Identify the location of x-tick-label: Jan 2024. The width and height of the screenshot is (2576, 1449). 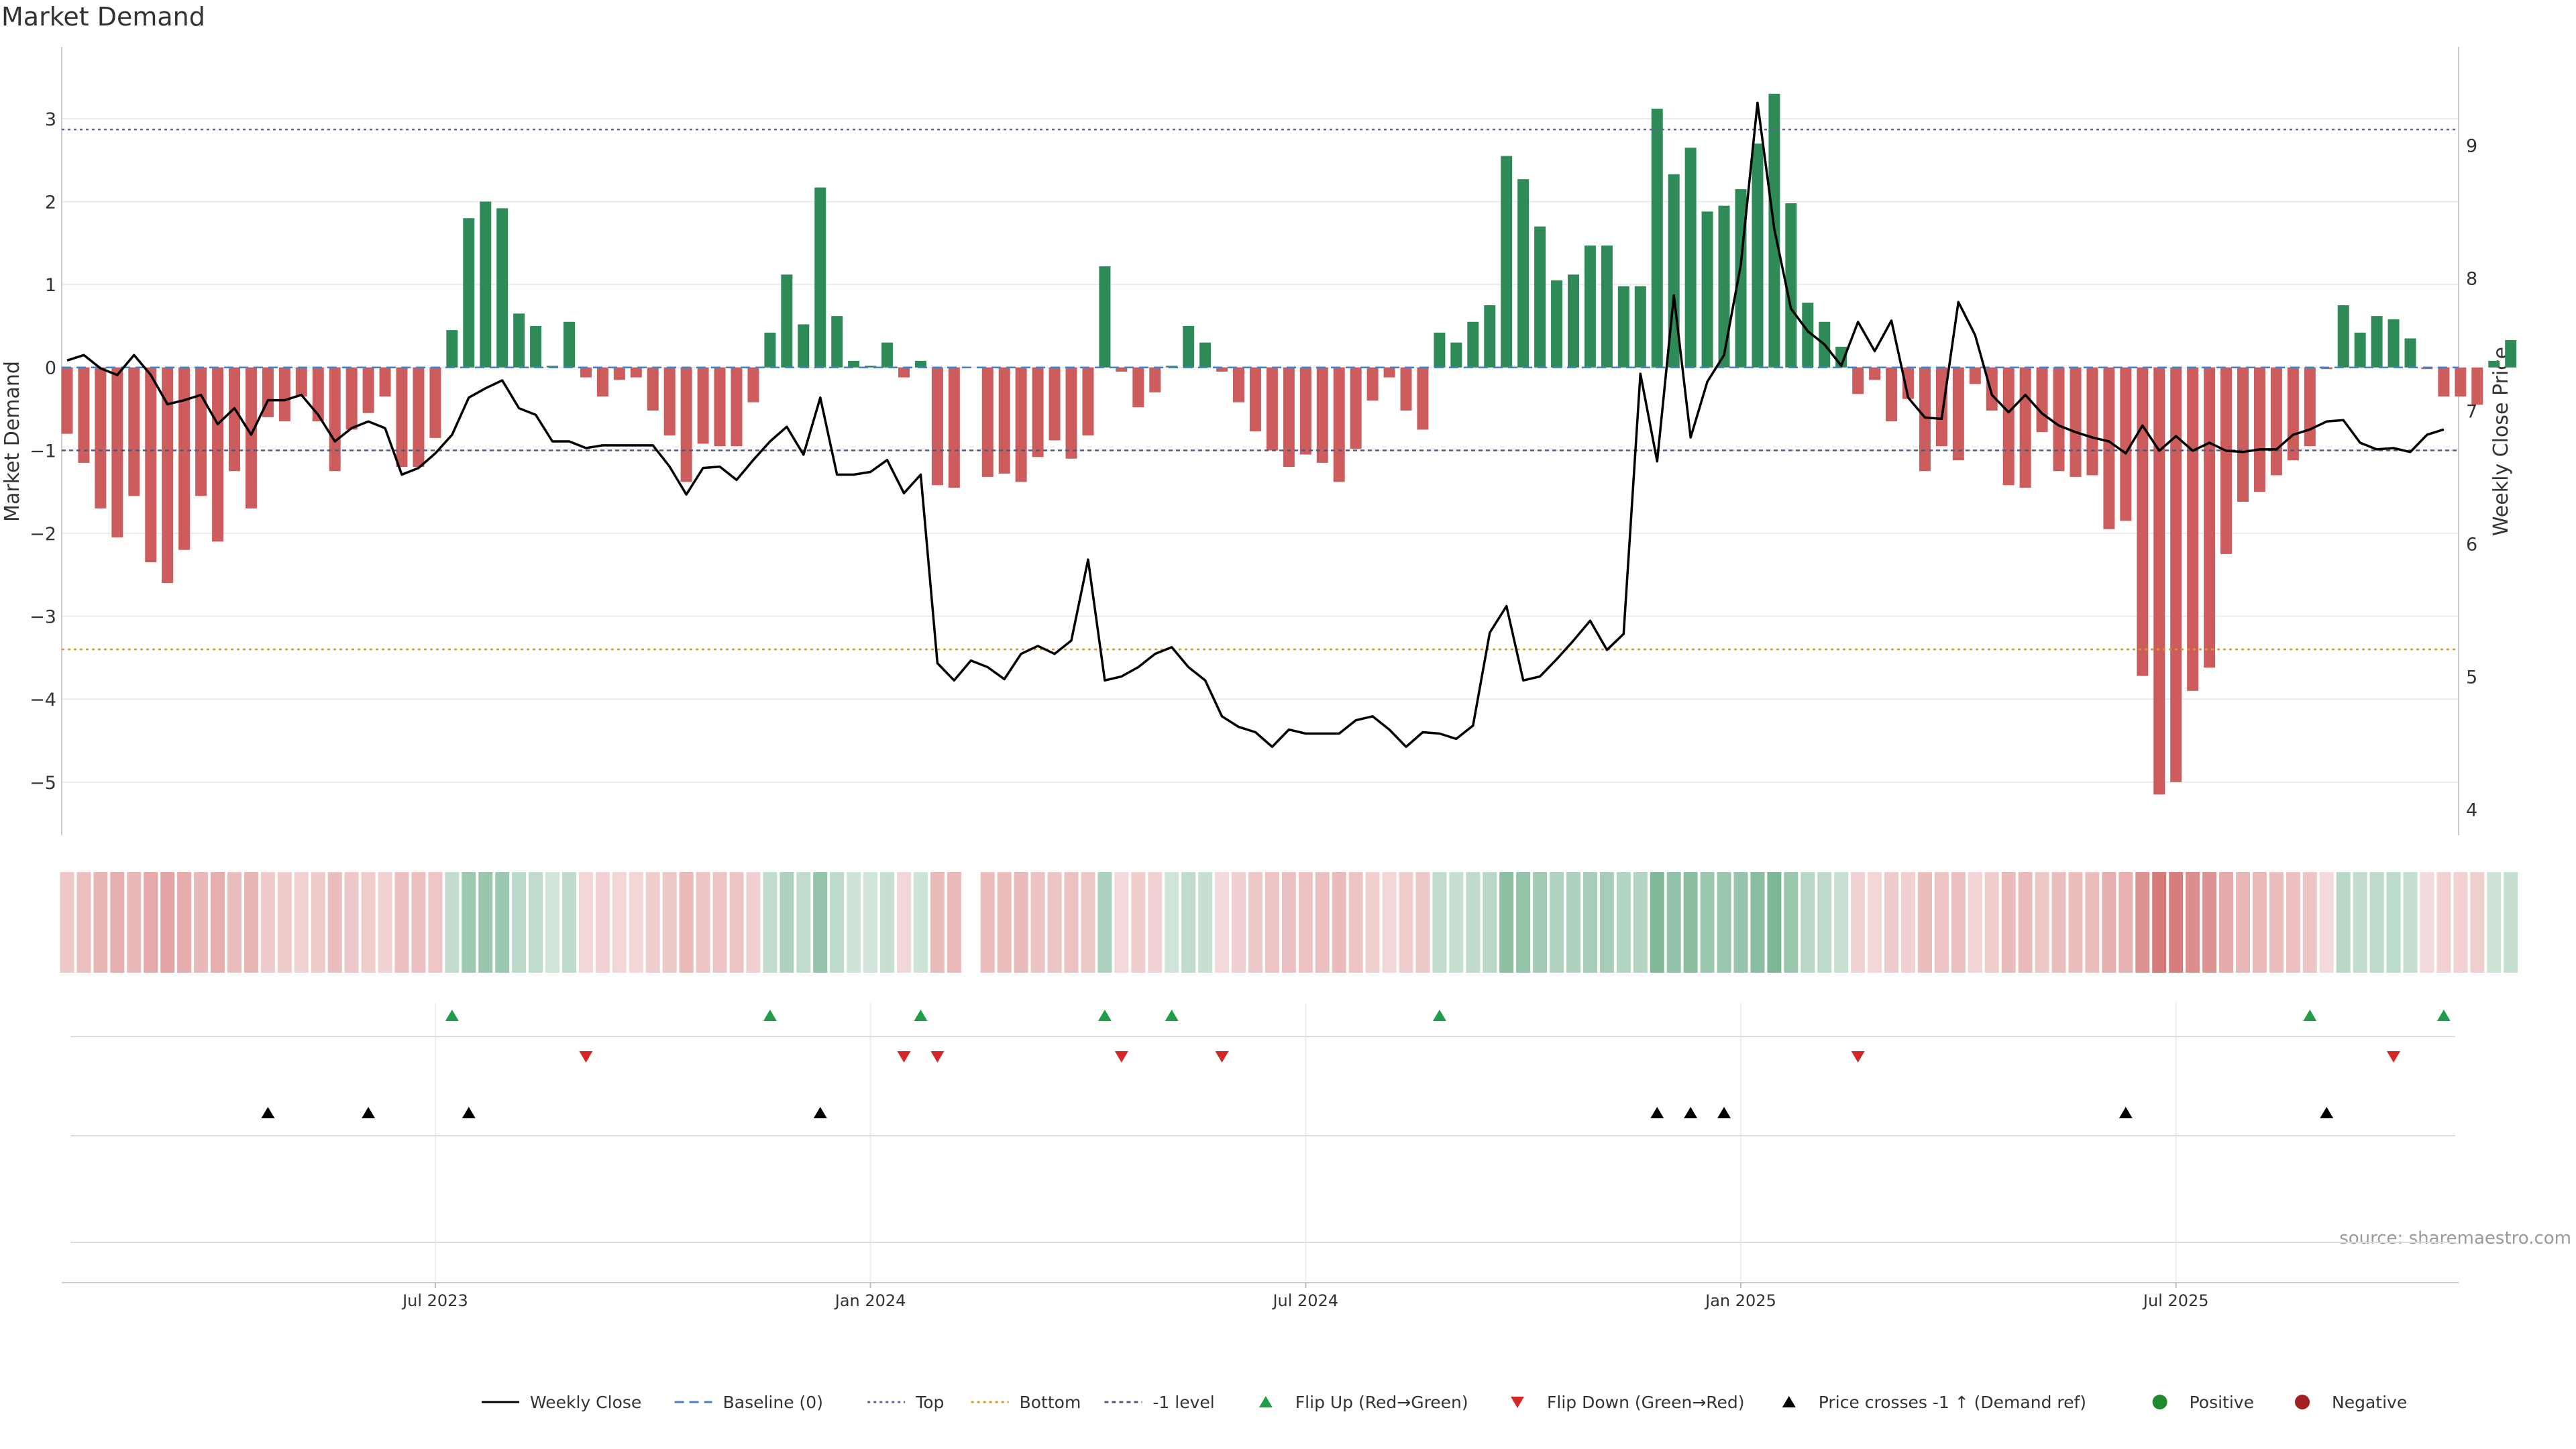
(870, 1300).